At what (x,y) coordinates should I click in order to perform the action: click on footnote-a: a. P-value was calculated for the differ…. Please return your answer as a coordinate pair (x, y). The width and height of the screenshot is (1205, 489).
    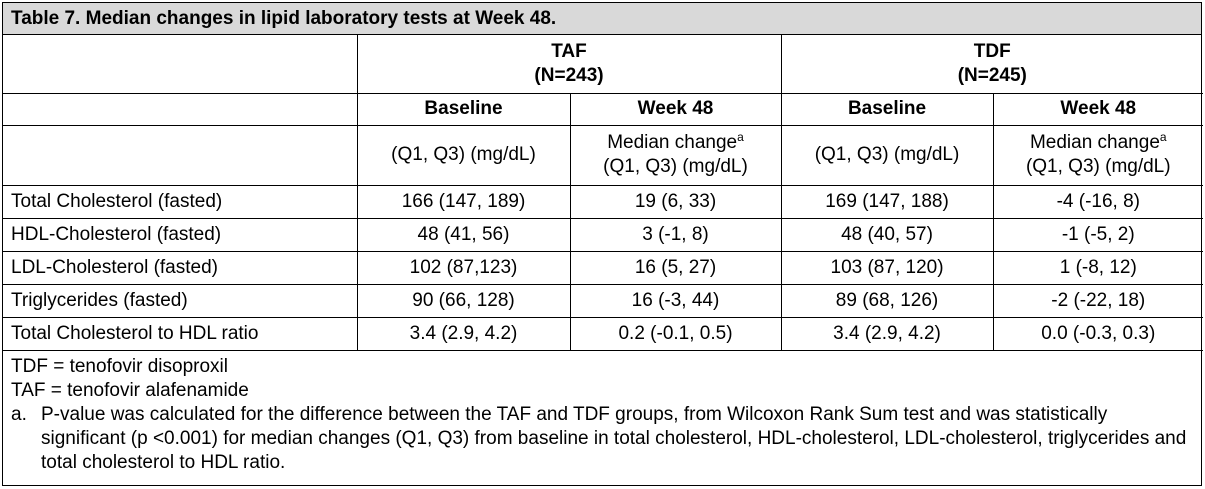
    Looking at the image, I should click on (602, 439).